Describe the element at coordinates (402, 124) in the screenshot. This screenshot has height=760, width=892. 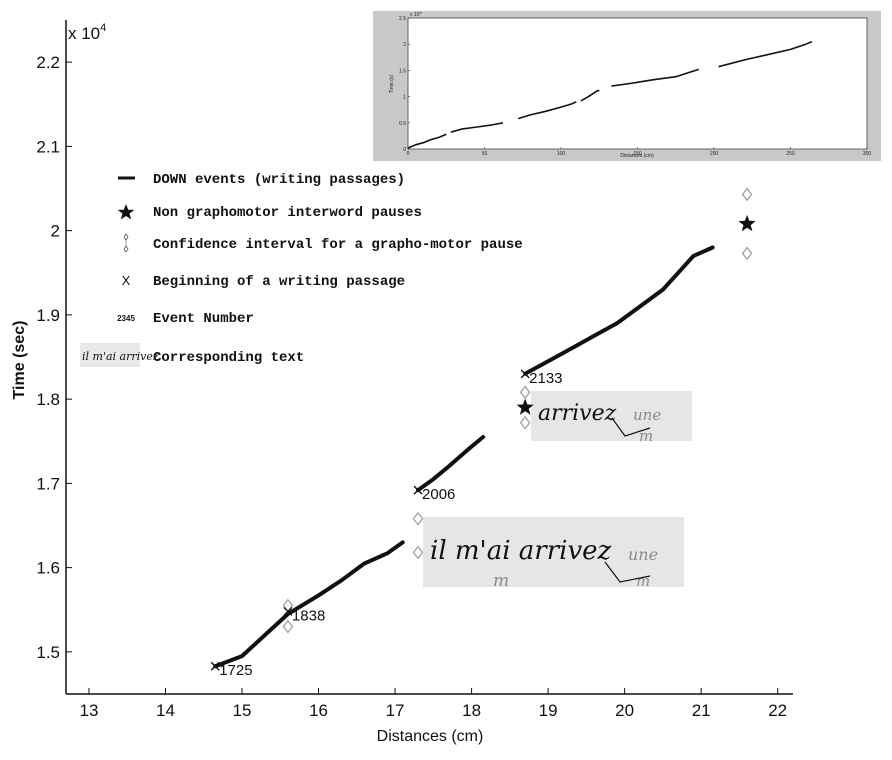
I see `inset-y-tick-label: 0.5` at that location.